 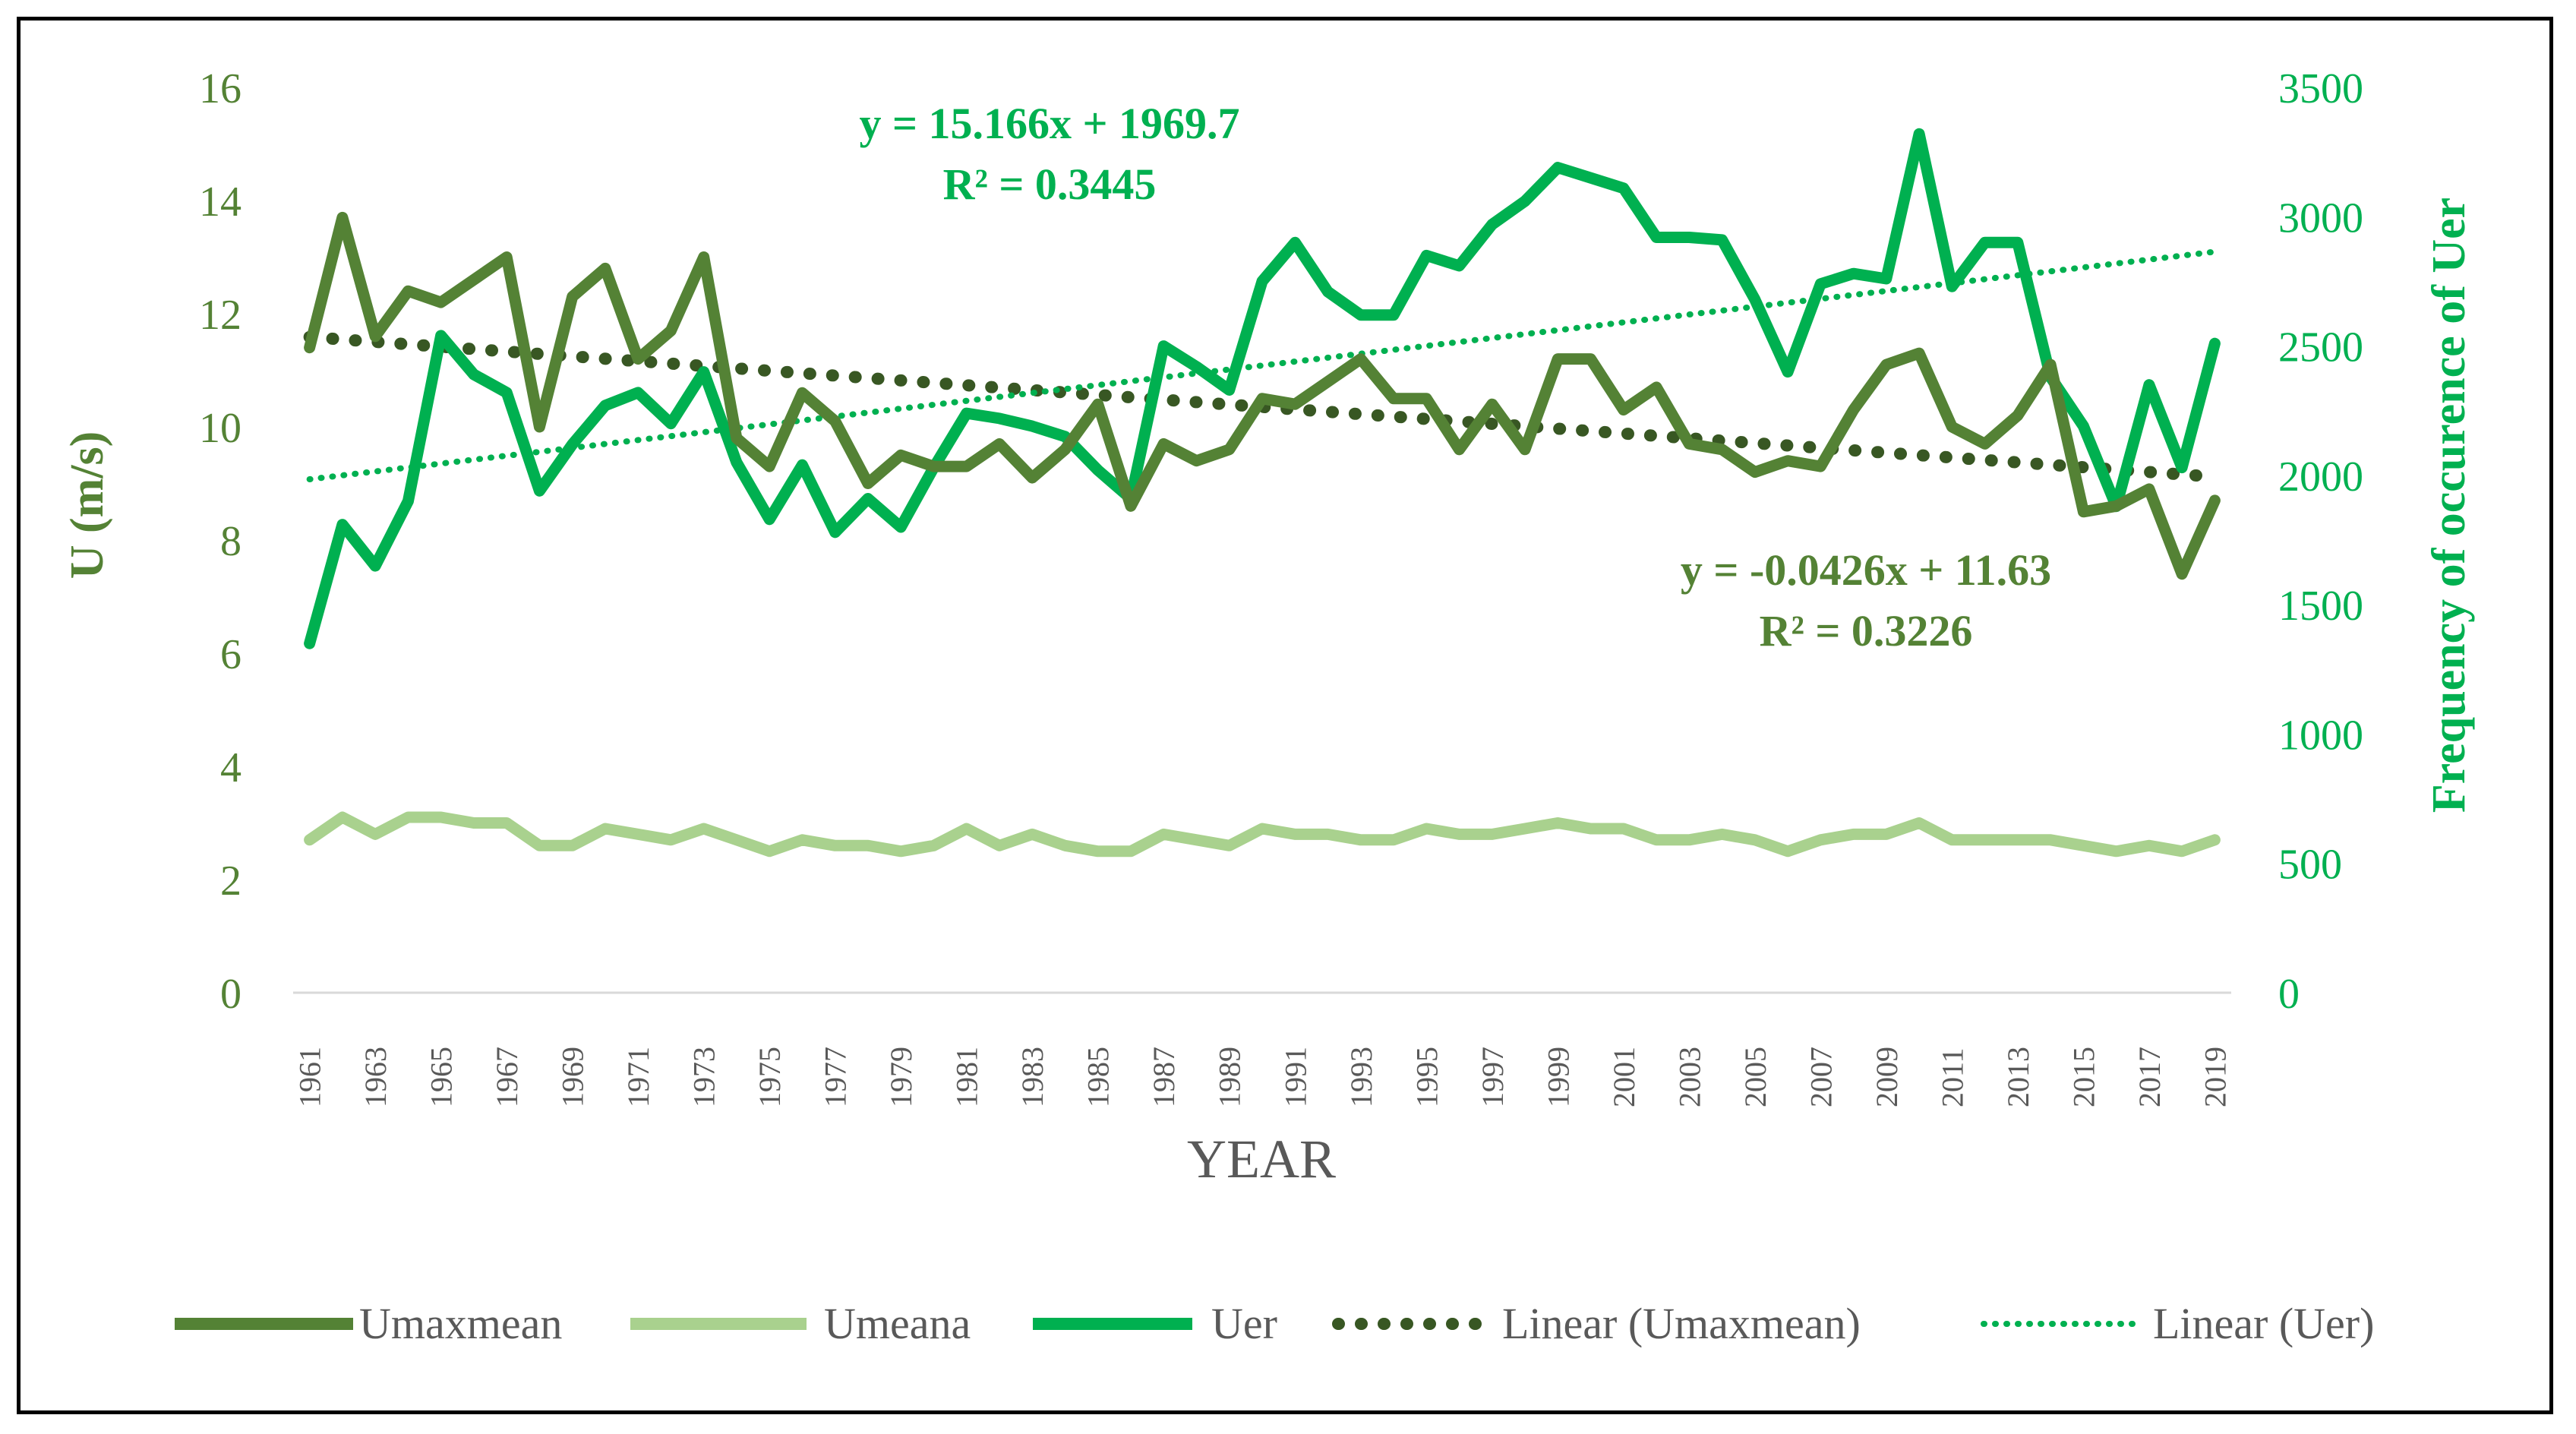 I want to click on x-tick-label: 1985, so click(x=1098, y=1077).